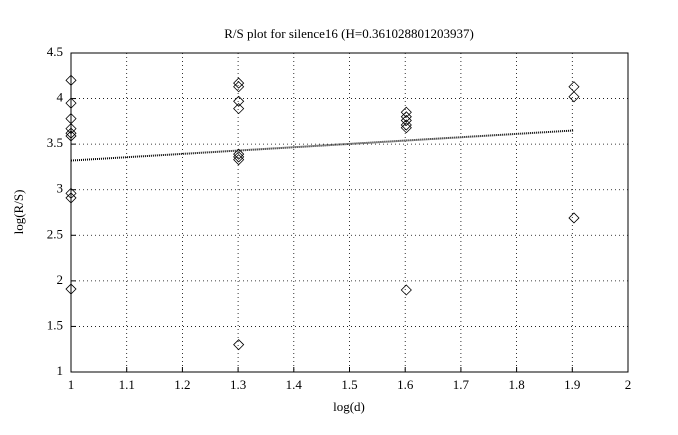 The image size is (678, 435). What do you see at coordinates (405, 384) in the screenshot?
I see `x-tick-label: 1.6` at bounding box center [405, 384].